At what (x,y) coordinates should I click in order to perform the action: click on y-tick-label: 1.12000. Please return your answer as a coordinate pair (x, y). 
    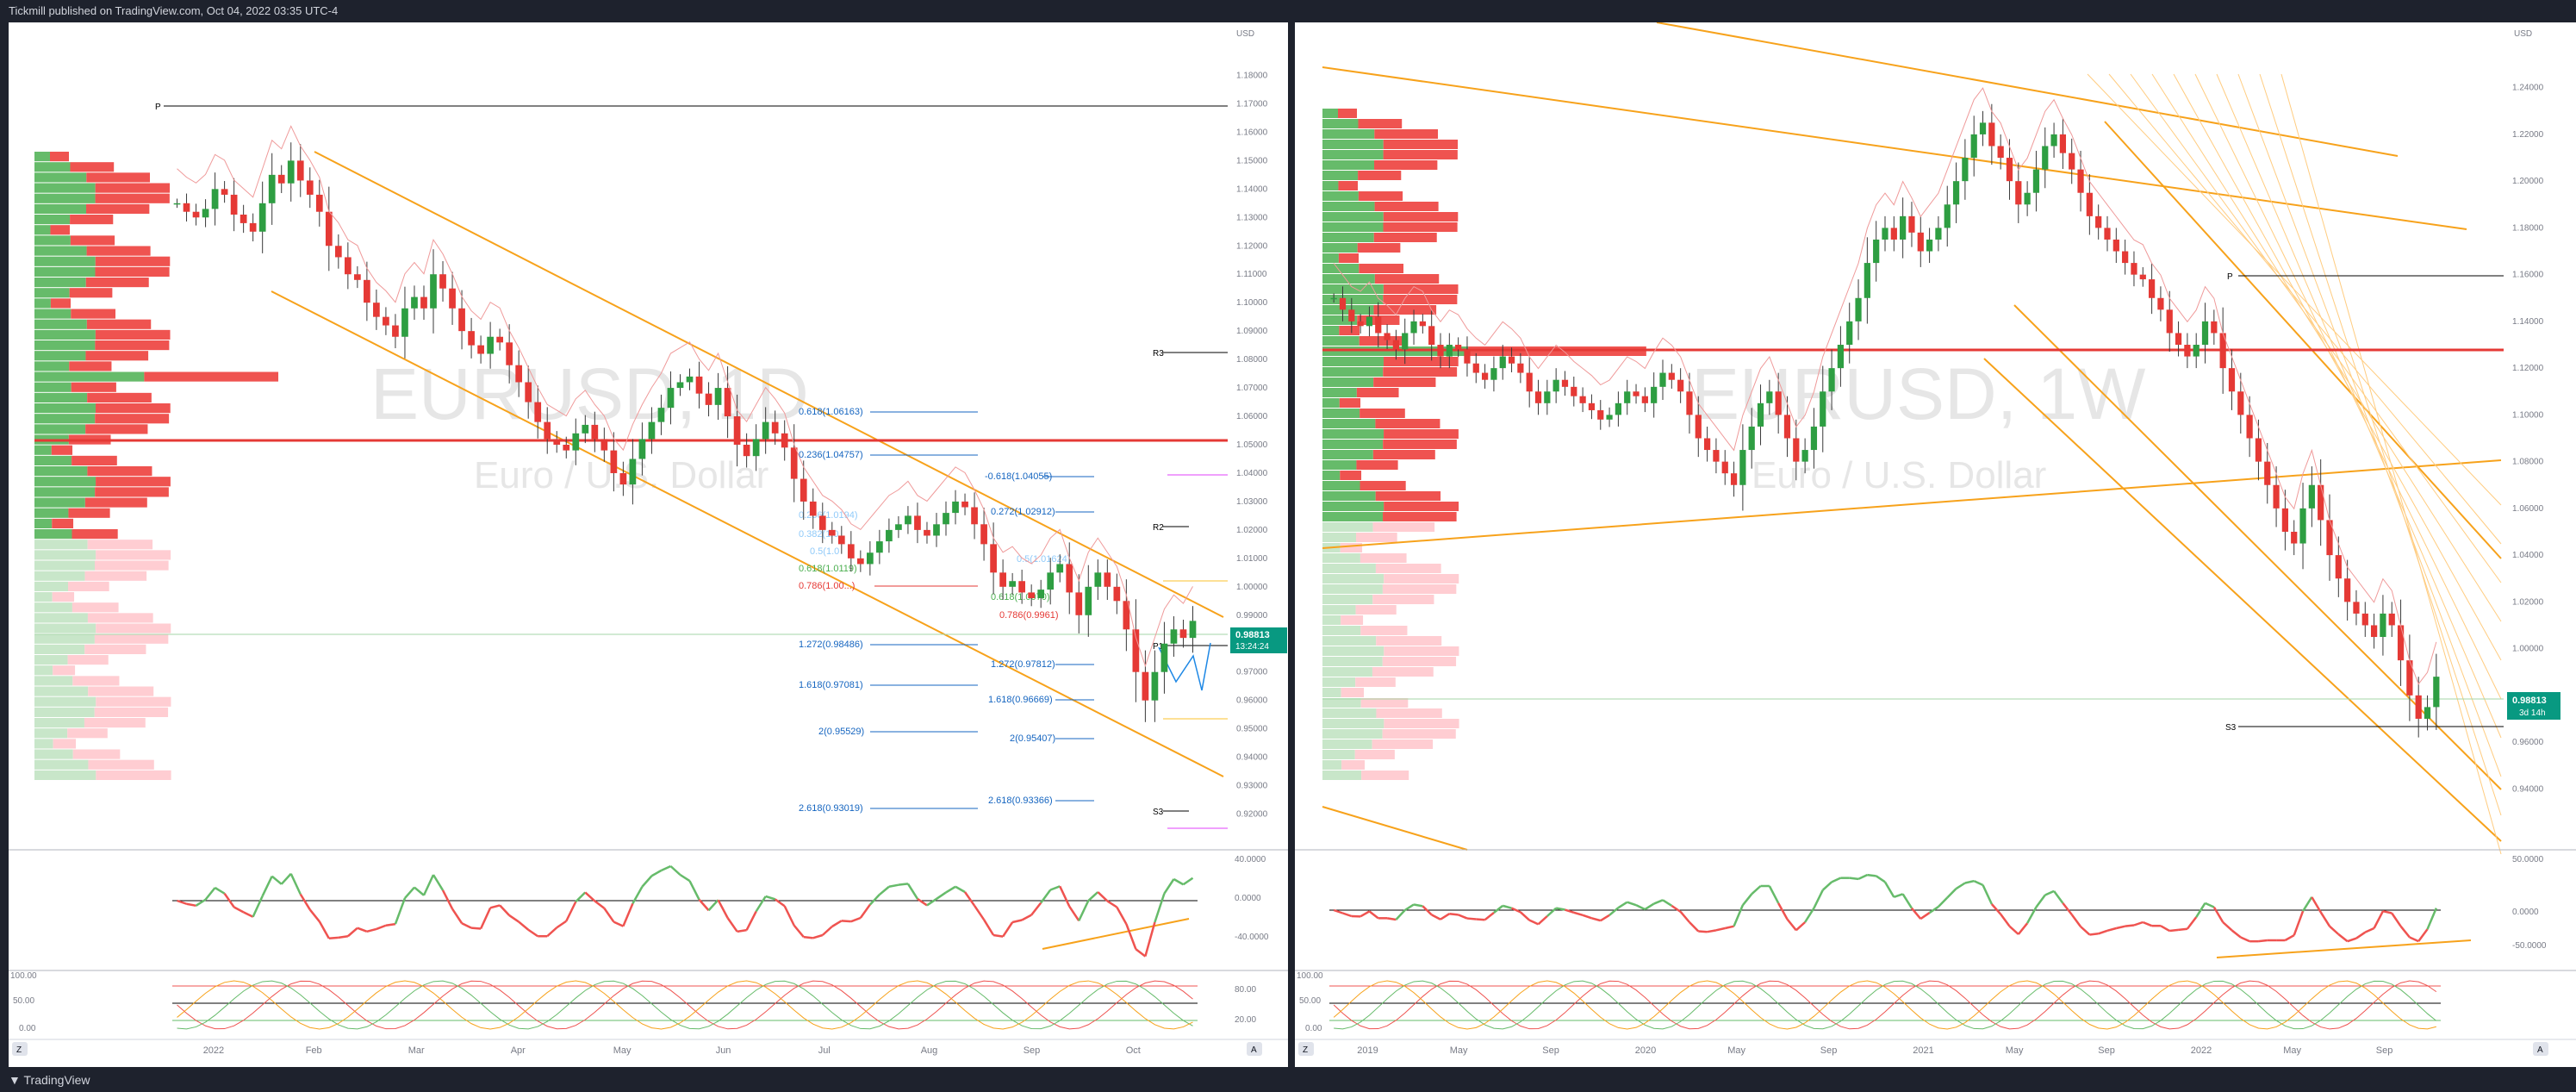
    Looking at the image, I should click on (2528, 369).